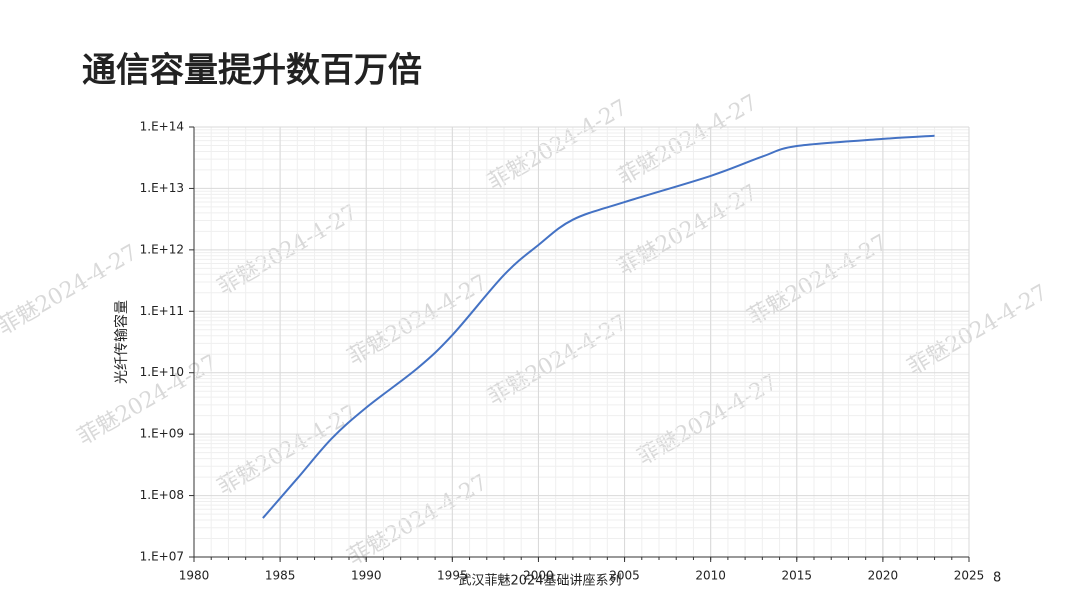 The image size is (1080, 607). I want to click on page-number: 8, so click(997, 578).